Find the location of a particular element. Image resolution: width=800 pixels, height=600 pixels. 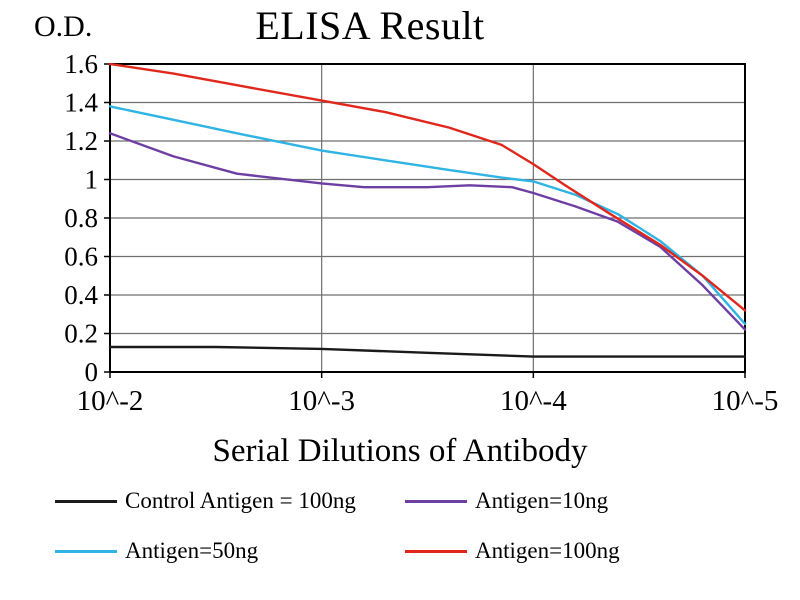

legend-item-antigen-100ng: Antigen=100ng is located at coordinates (575, 551).